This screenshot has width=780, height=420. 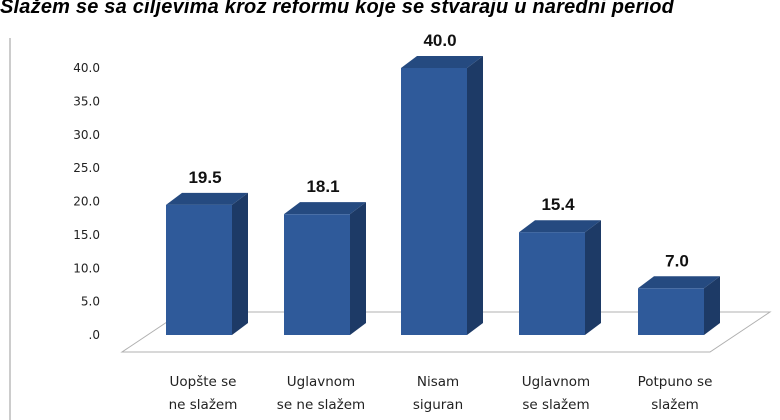 What do you see at coordinates (204, 177) in the screenshot?
I see `data-label: 19.5` at bounding box center [204, 177].